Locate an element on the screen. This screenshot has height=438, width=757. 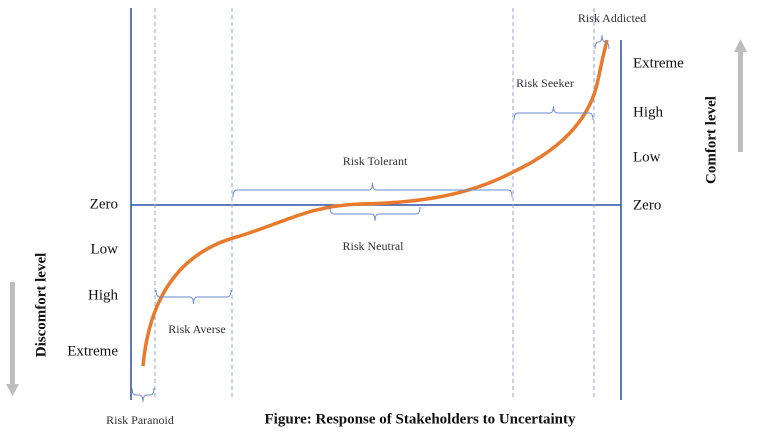
zone-label: Risk Seeker is located at coordinates (545, 83).